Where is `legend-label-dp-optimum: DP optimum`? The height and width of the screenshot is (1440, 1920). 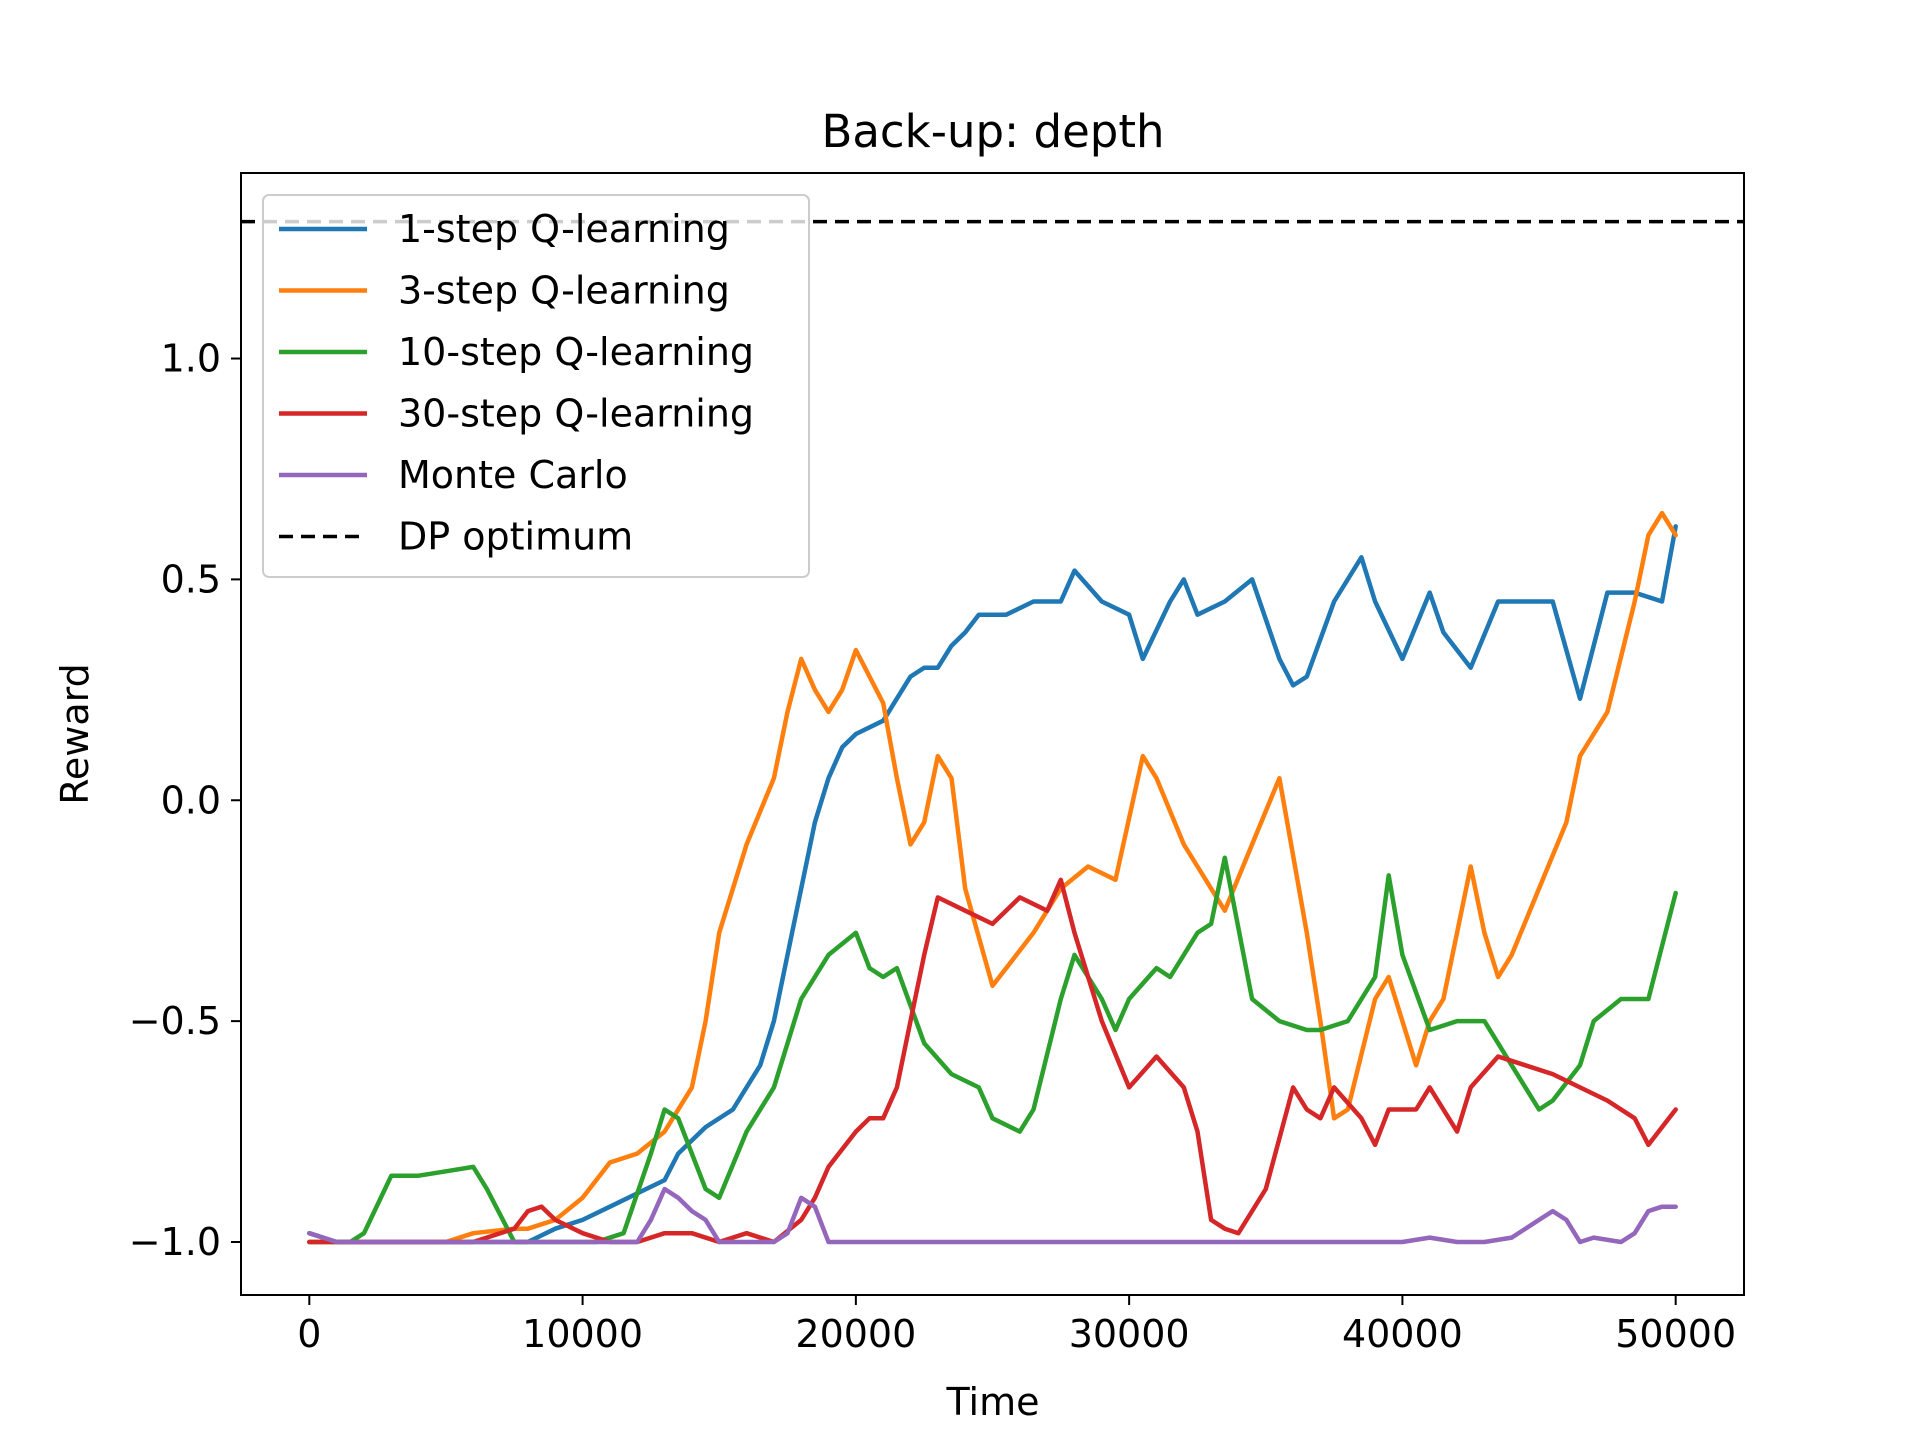
legend-label-dp-optimum: DP optimum is located at coordinates (515, 537).